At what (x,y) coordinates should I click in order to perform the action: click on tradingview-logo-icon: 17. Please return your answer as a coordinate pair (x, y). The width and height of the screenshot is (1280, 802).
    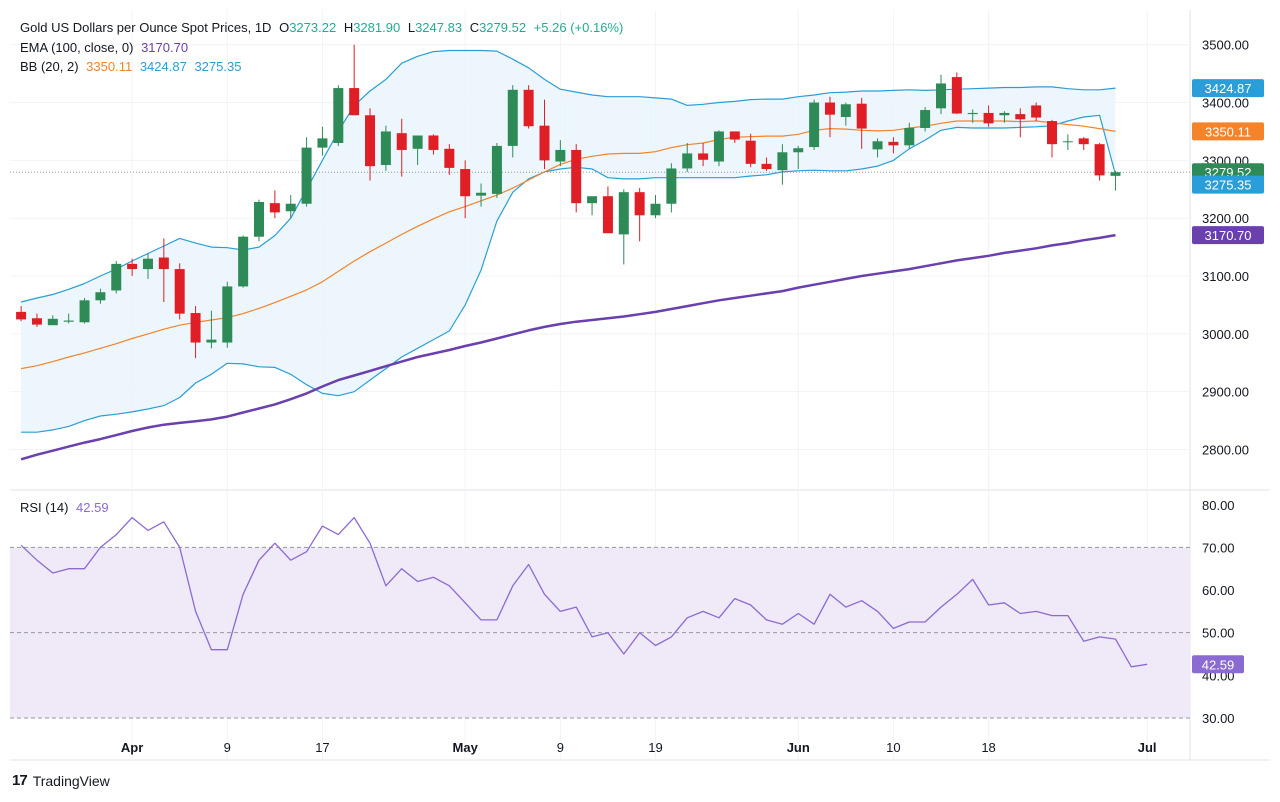
    Looking at the image, I should click on (20, 780).